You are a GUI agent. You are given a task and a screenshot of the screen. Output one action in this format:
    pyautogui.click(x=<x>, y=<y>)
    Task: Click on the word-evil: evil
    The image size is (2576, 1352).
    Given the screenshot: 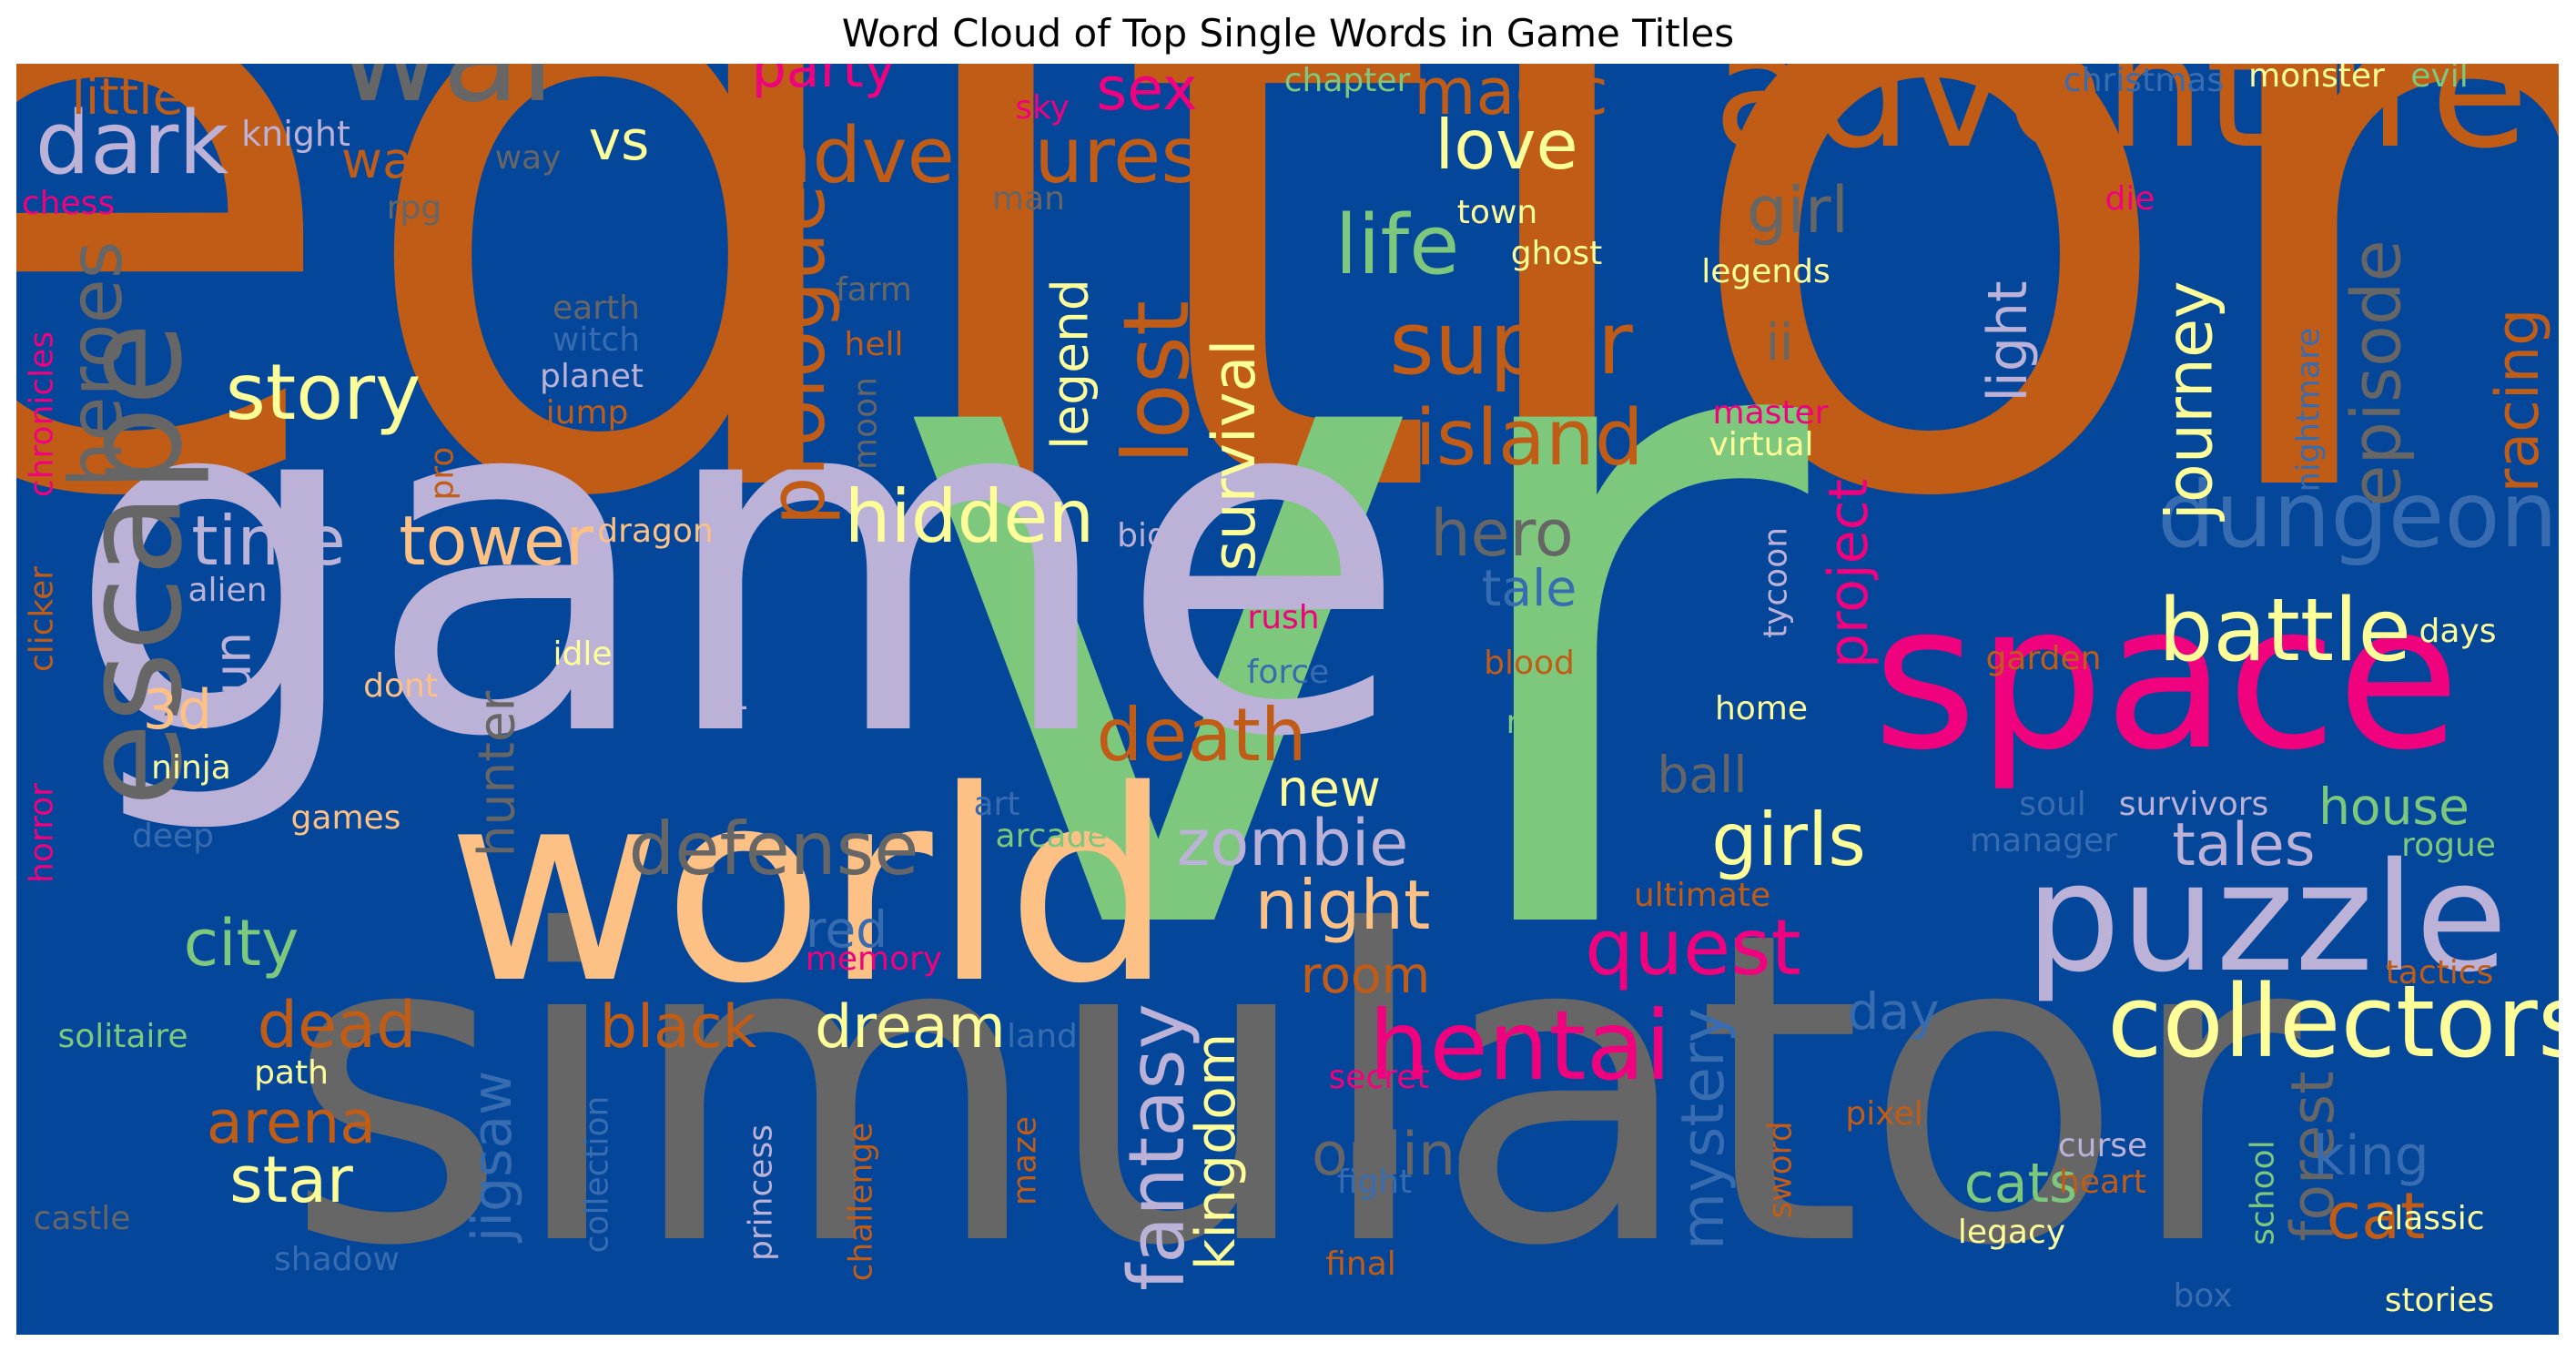 What is the action you would take?
    pyautogui.click(x=2439, y=79)
    